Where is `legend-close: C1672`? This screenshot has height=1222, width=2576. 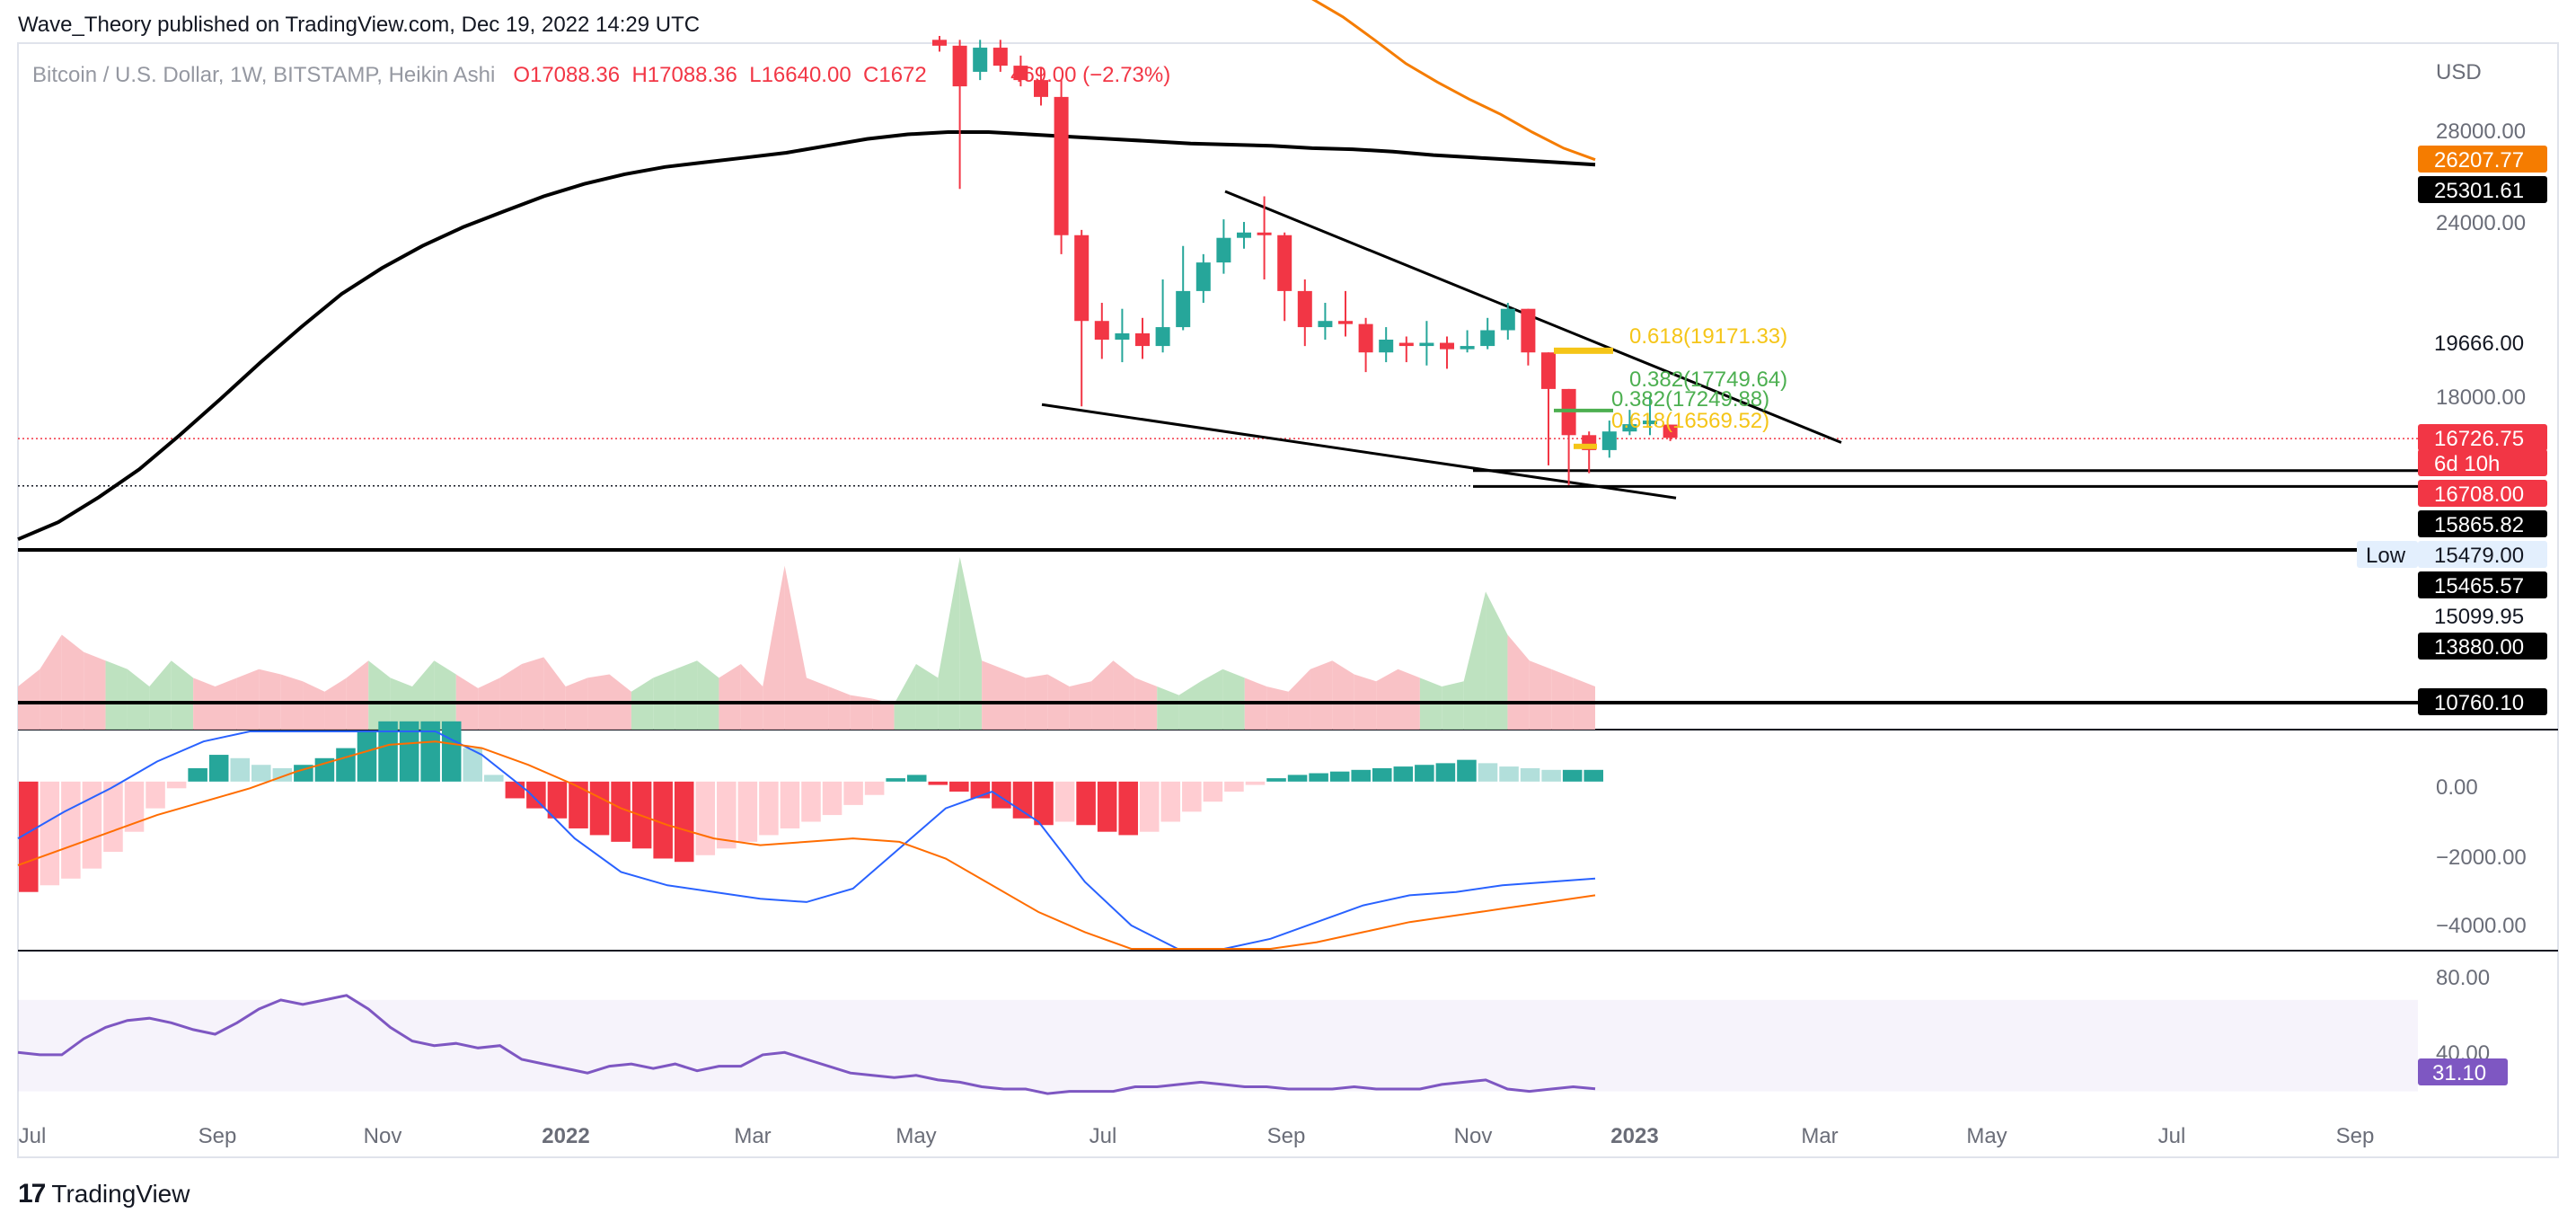 legend-close: C1672 is located at coordinates (895, 75).